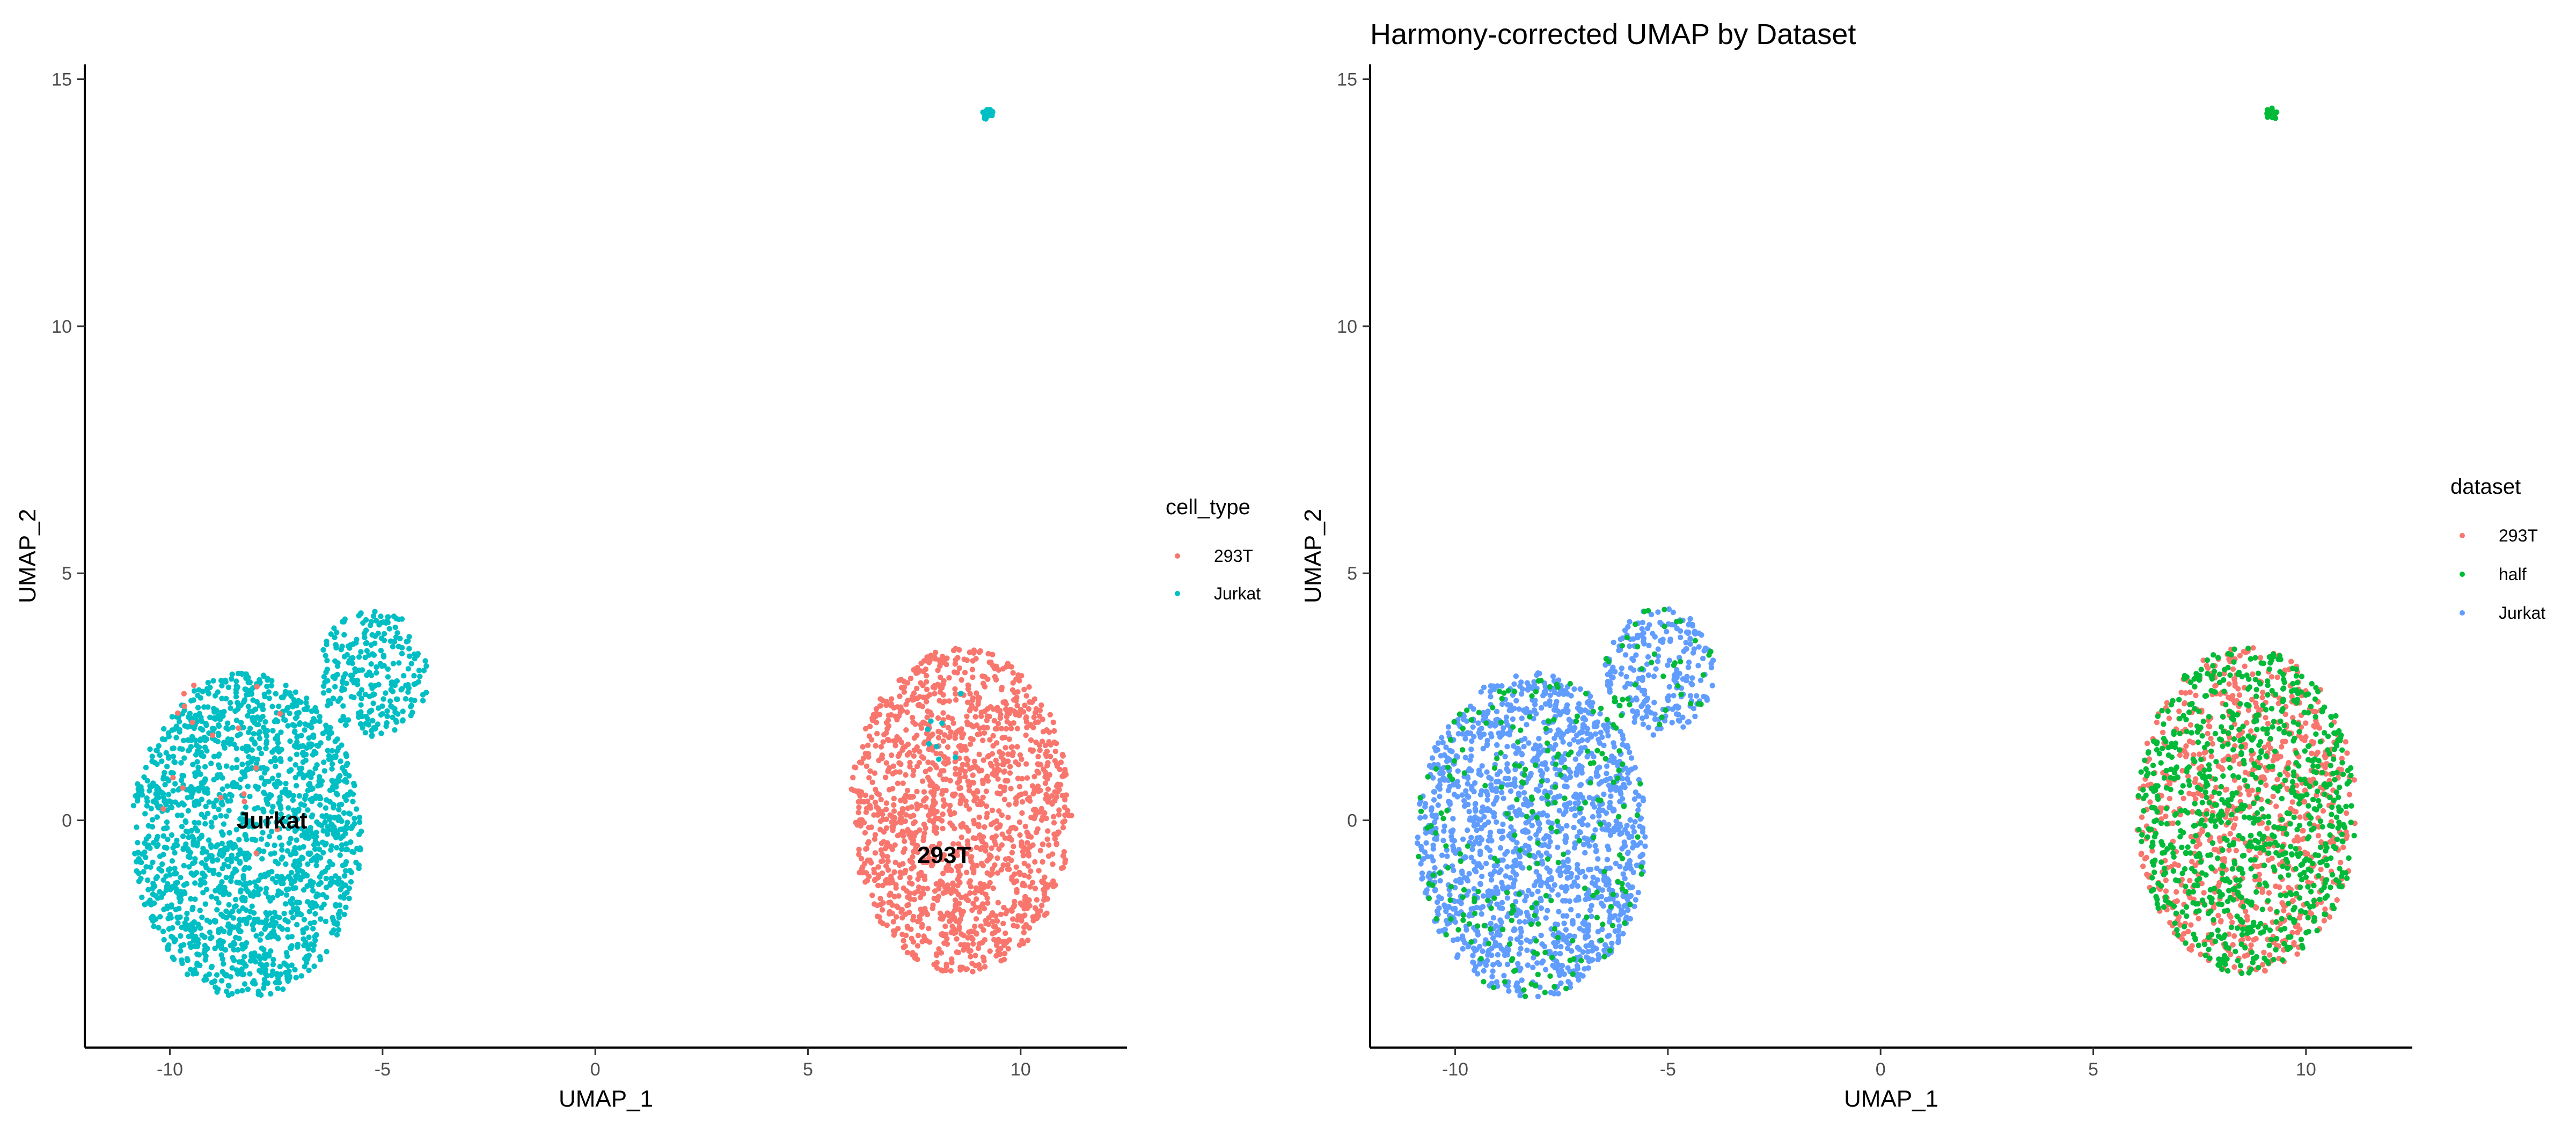  What do you see at coordinates (961, 694) in the screenshot?
I see `point-jurkat-s1-c5` at bounding box center [961, 694].